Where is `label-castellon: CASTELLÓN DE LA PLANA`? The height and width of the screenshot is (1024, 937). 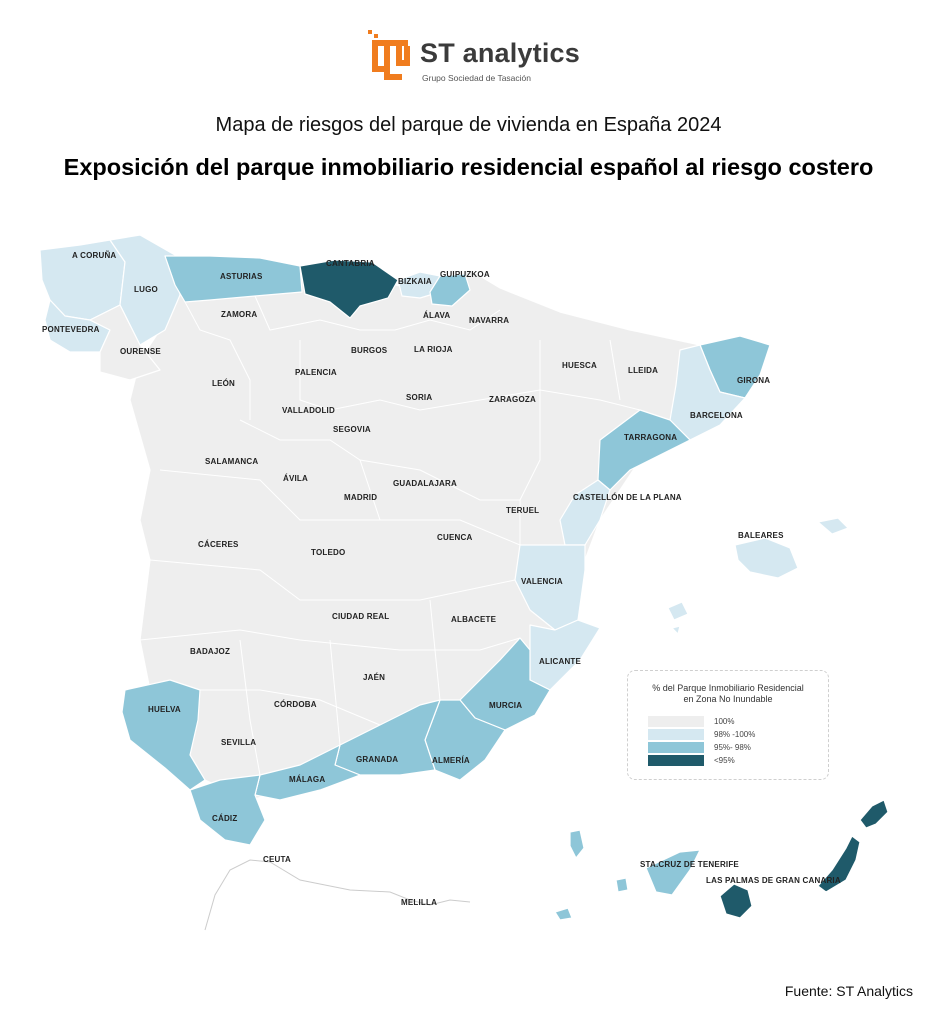
label-castellon: CASTELLÓN DE LA PLANA is located at coordinates (627, 497).